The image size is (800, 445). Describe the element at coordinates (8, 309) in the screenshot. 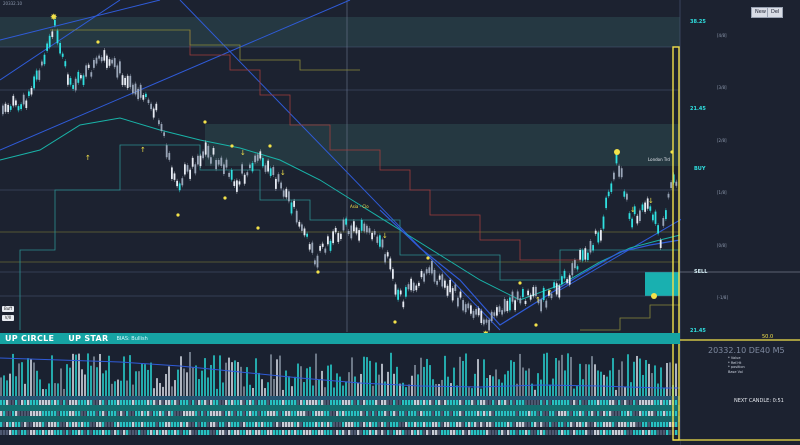

I see `buff-pill: Buff` at that location.